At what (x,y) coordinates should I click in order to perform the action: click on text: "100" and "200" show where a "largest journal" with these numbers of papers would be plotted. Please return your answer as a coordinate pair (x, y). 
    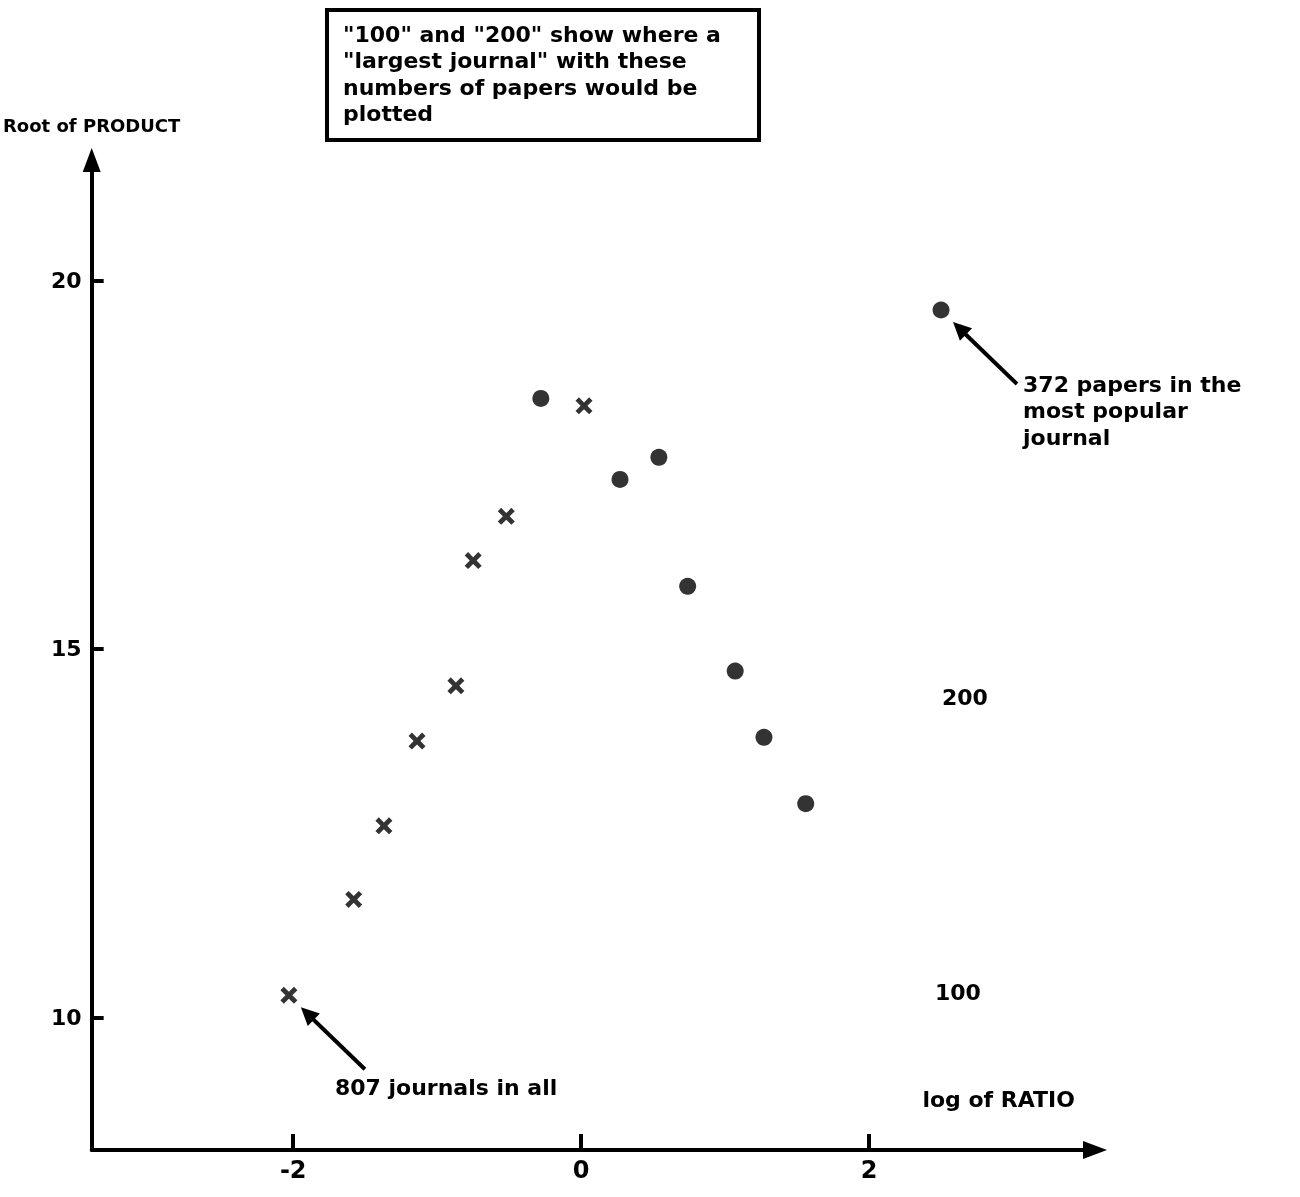
    Looking at the image, I should click on (543, 75).